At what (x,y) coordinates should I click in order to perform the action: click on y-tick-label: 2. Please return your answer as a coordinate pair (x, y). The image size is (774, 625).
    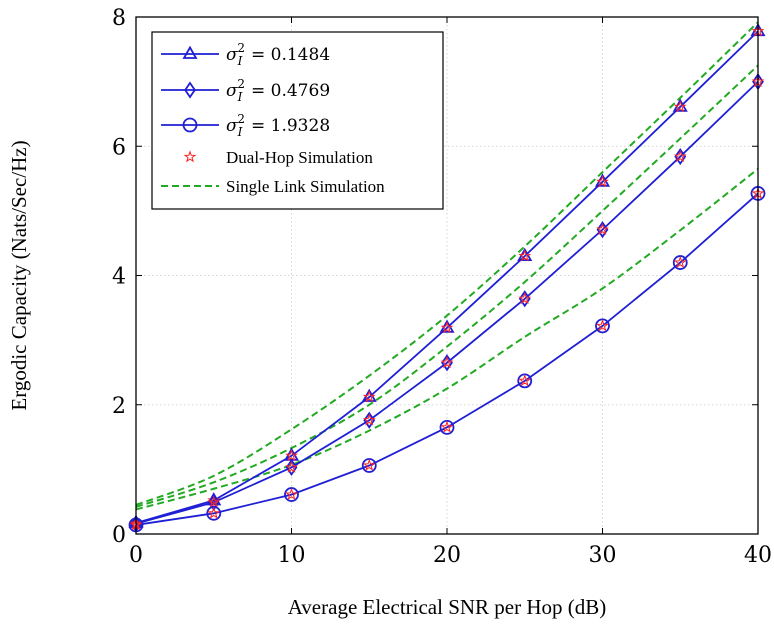
    Looking at the image, I should click on (119, 406).